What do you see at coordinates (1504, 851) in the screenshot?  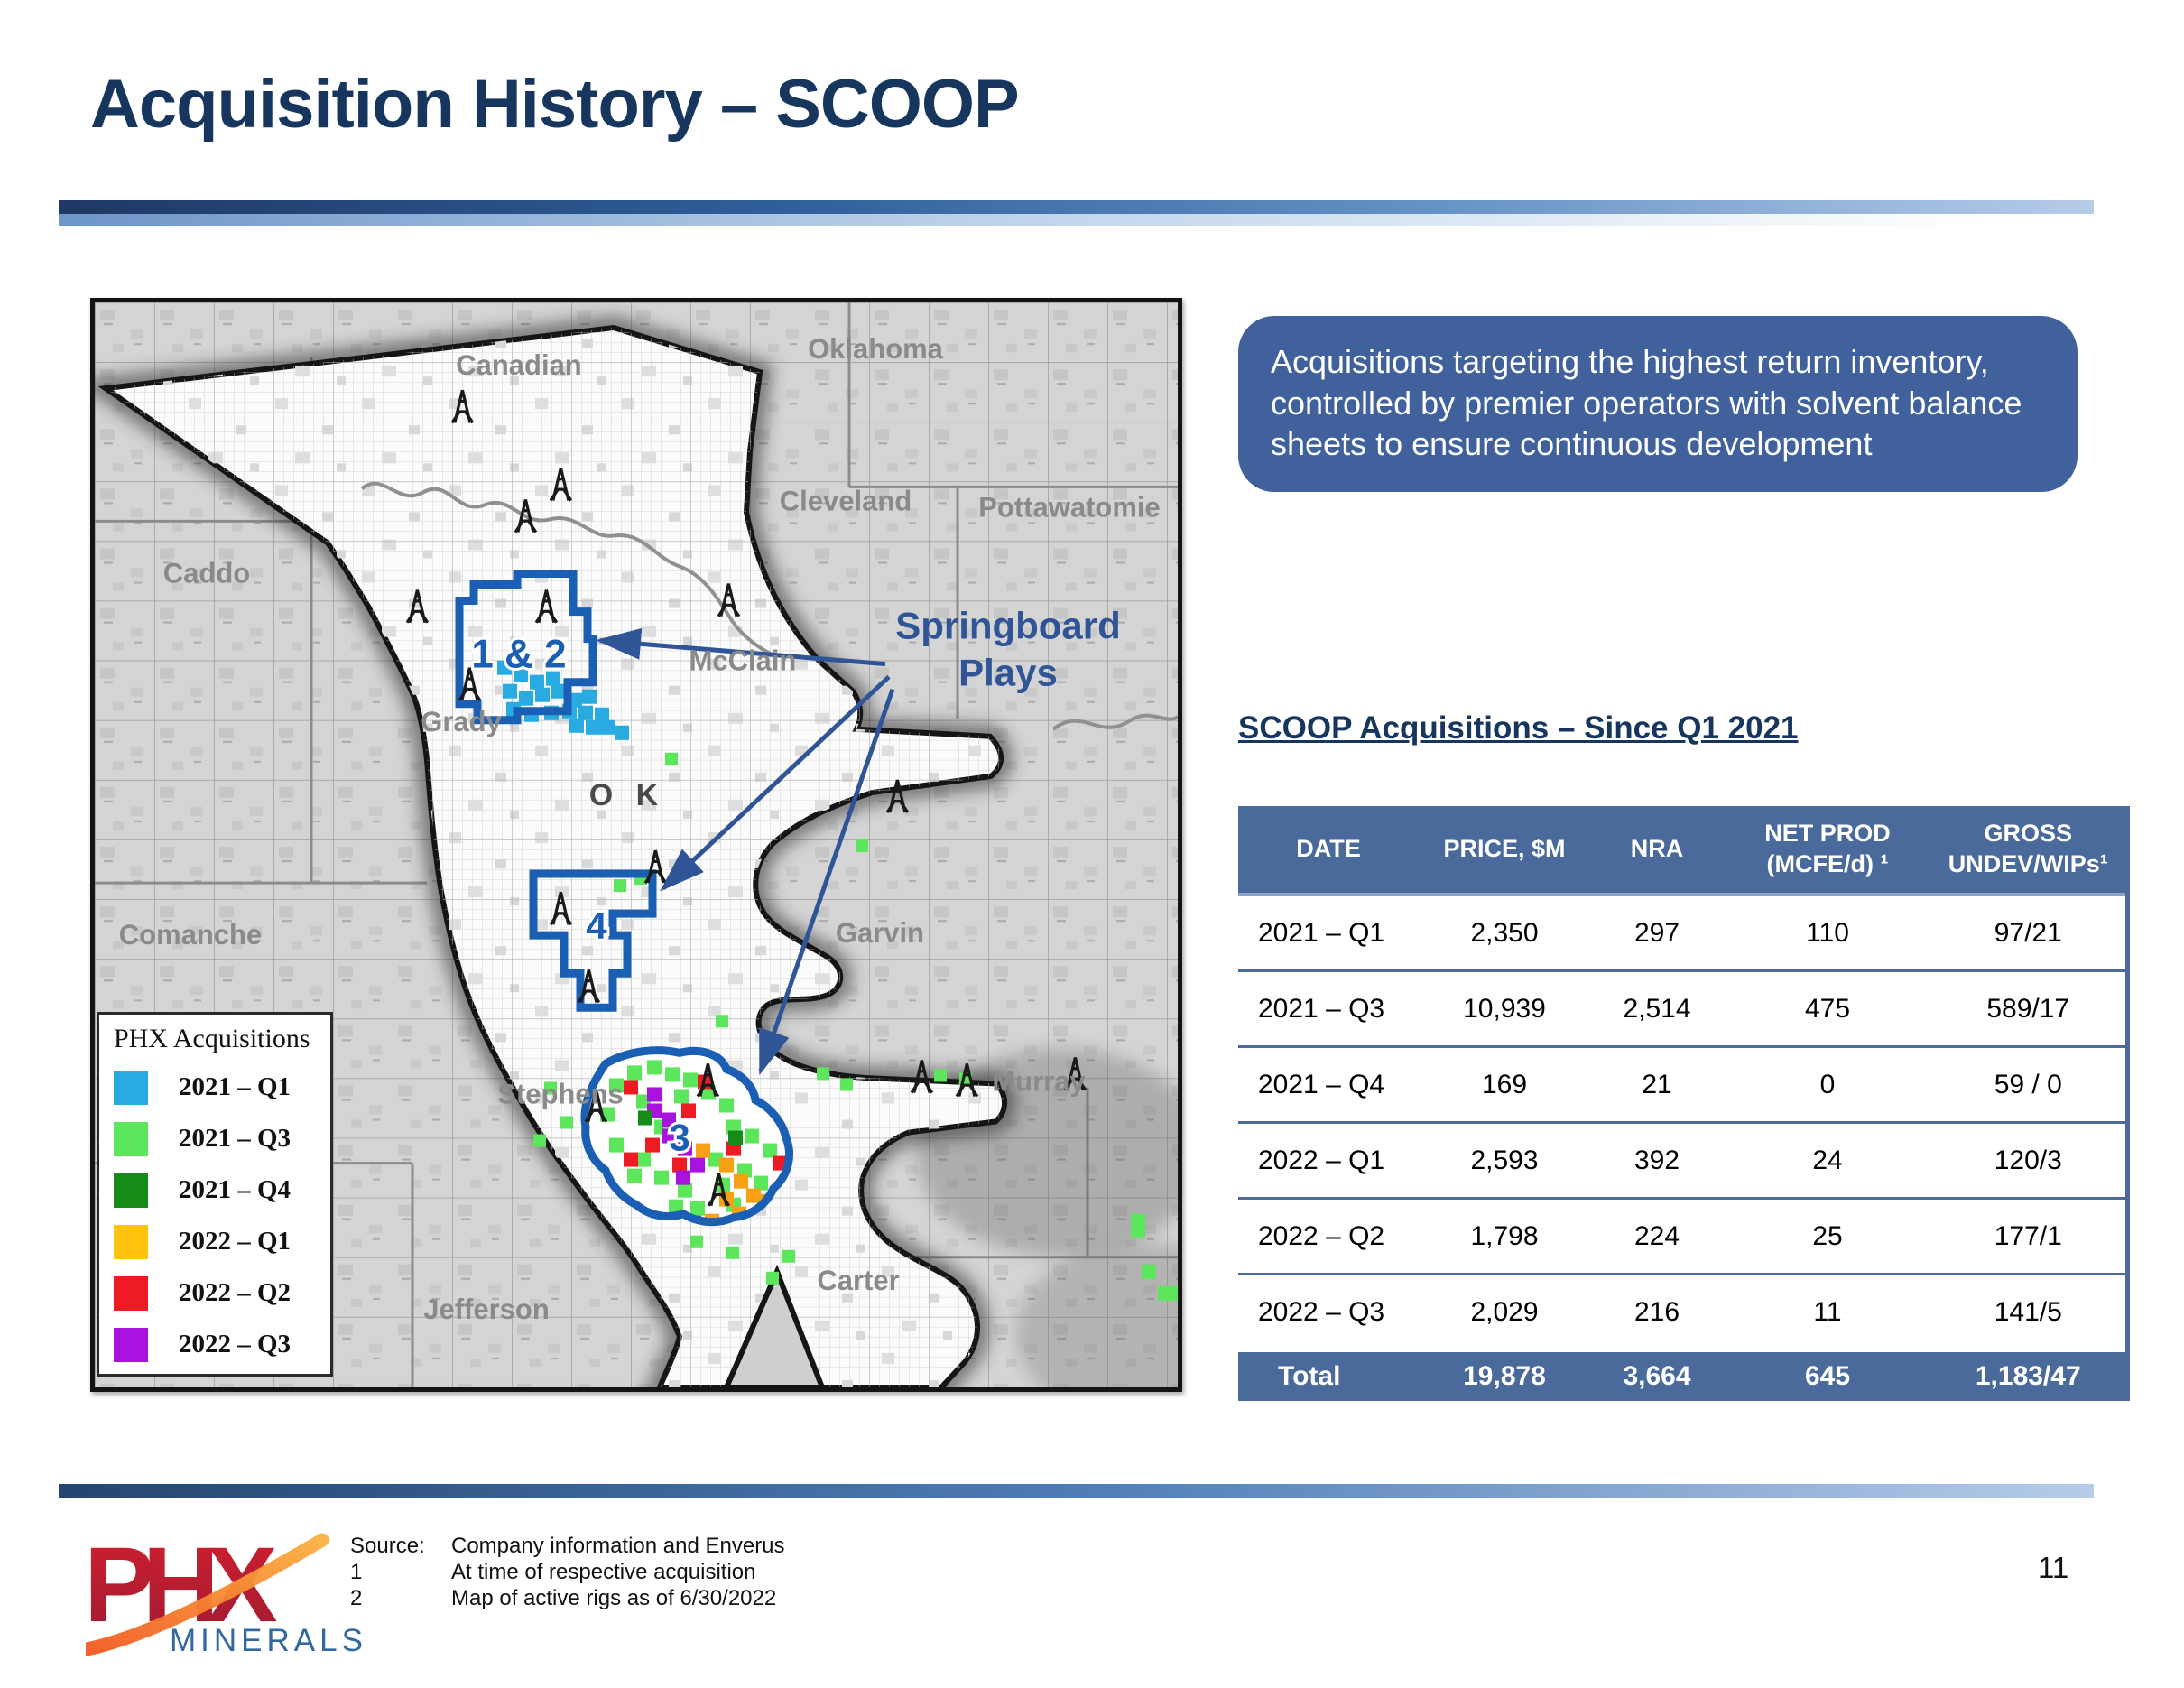 I see `table-header-cell: PRICE, $M` at bounding box center [1504, 851].